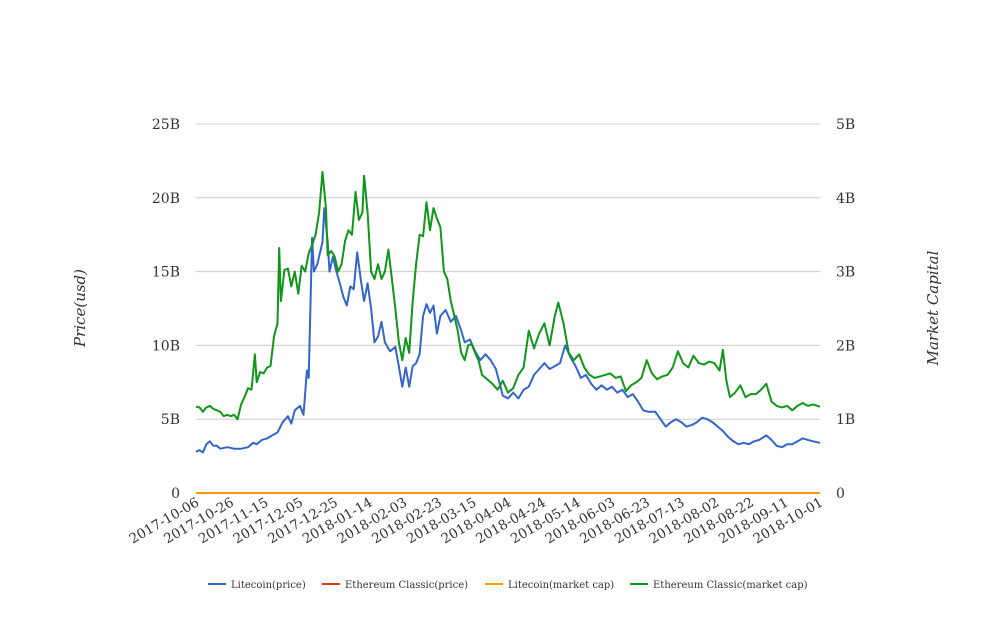 Image resolution: width=1008 pixels, height=621 pixels. Describe the element at coordinates (166, 346) in the screenshot. I see `y-tick-label: 10B` at that location.